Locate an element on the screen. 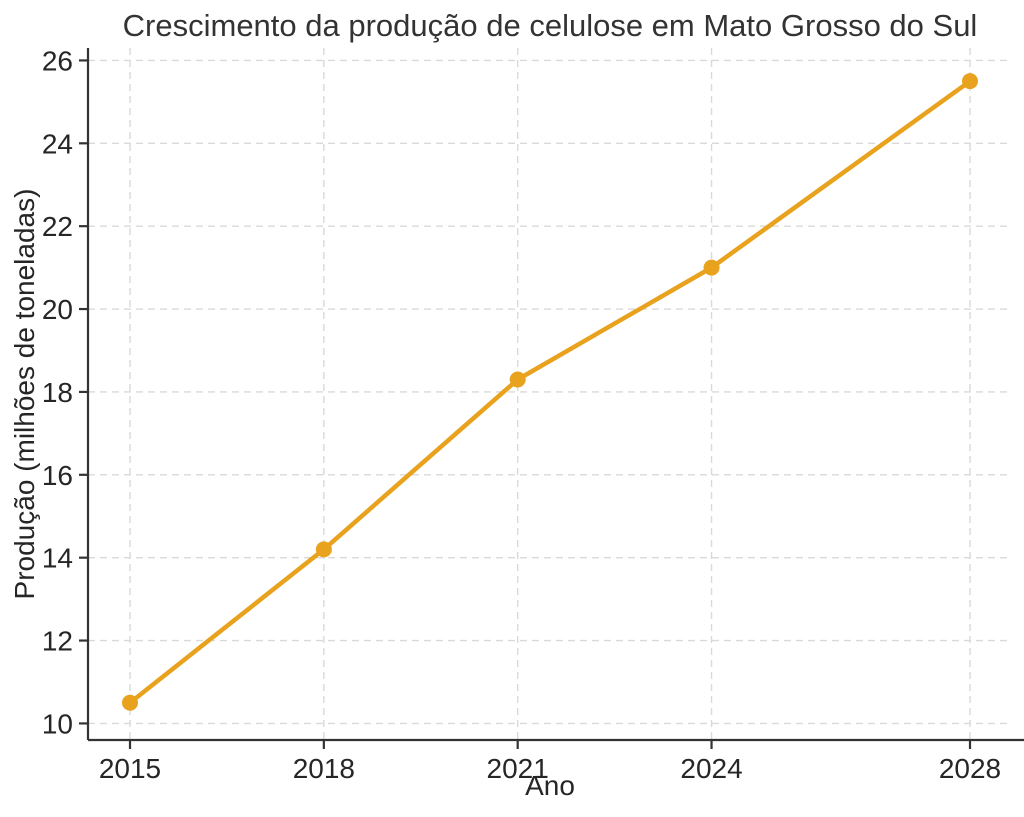 This screenshot has width=1024, height=817. y-tick-label: 14 is located at coordinates (57, 558).